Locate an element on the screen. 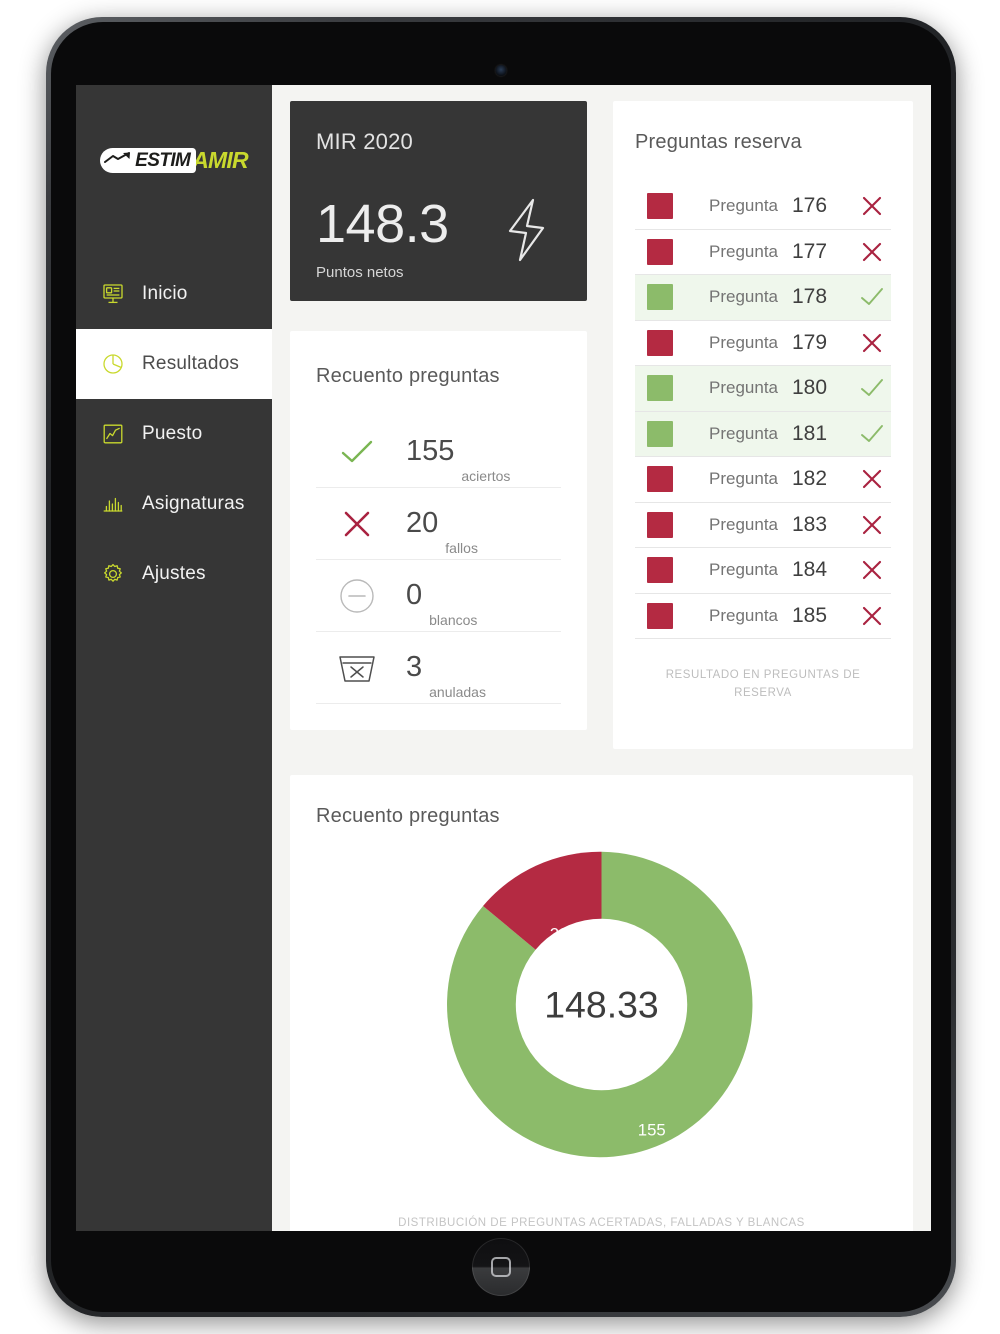 The width and height of the screenshot is (1000, 1334). list-item: Pregunta 176 is located at coordinates (763, 207).